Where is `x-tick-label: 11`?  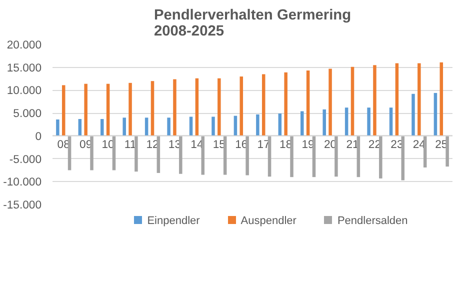
x-tick-label: 11 is located at coordinates (130, 144).